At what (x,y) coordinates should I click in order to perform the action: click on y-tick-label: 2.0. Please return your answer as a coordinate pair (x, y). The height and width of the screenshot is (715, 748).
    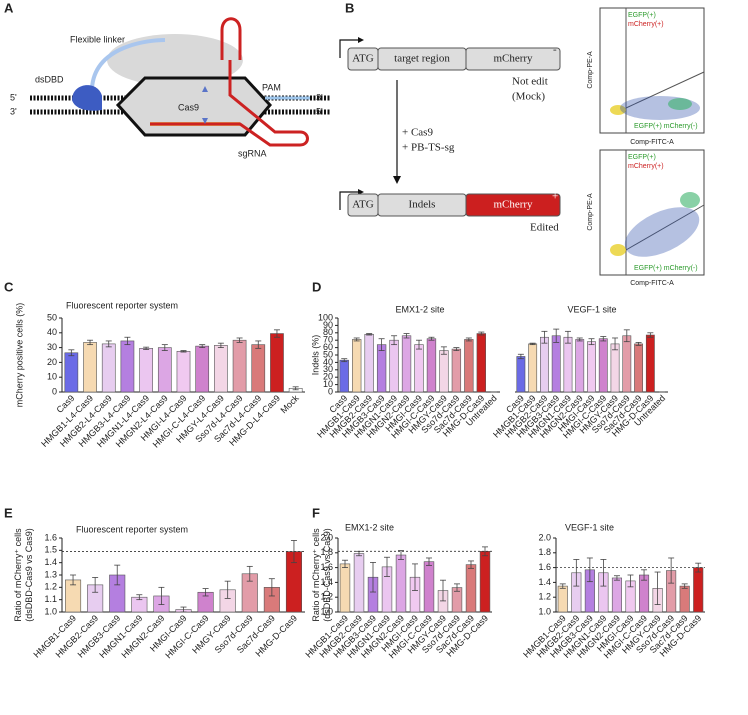
    Looking at the image, I should click on (326, 537).